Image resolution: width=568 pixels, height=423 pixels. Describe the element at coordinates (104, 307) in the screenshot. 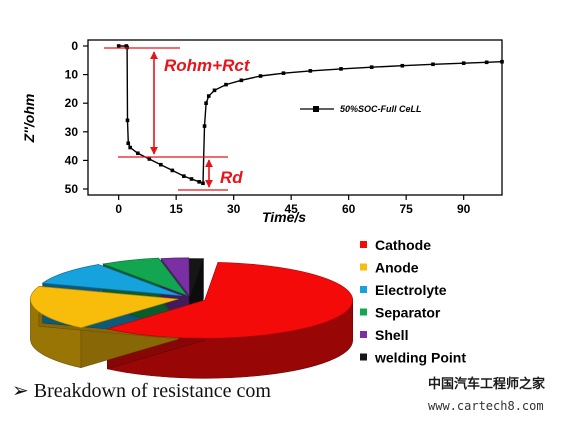

I see `pie-slice-anode` at that location.